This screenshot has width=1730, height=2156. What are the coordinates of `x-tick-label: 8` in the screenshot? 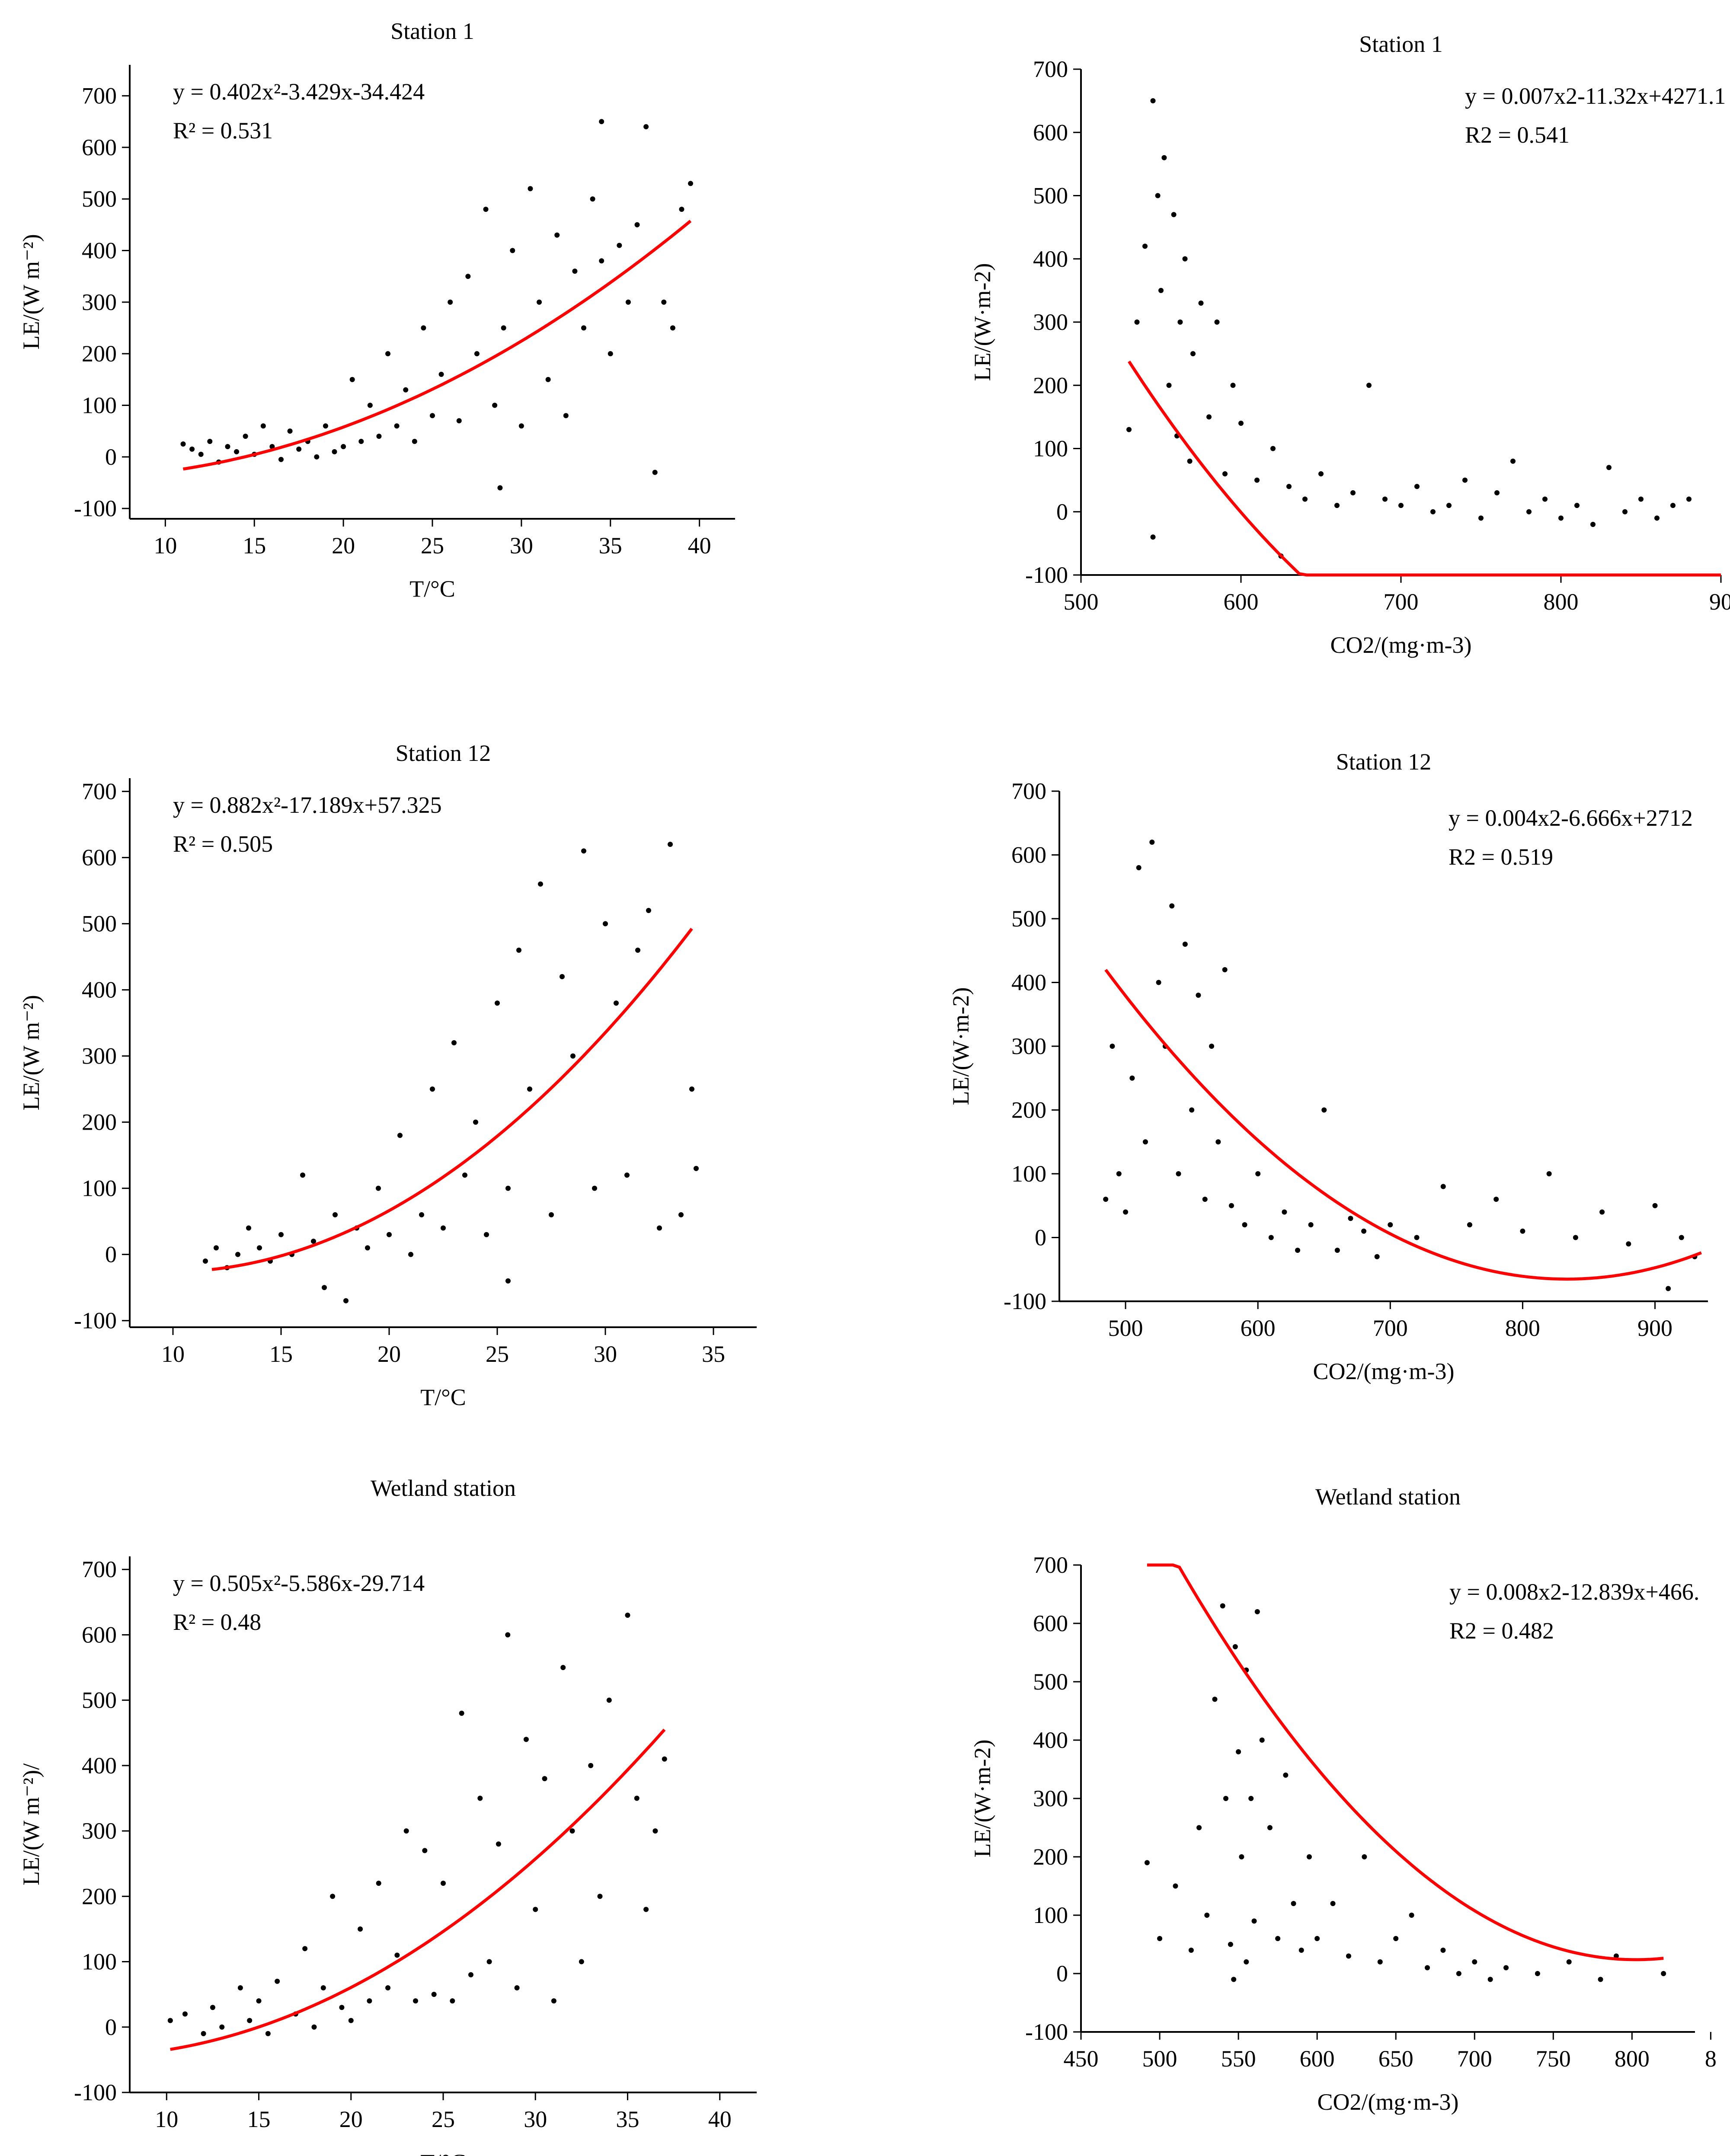 It's located at (1711, 2059).